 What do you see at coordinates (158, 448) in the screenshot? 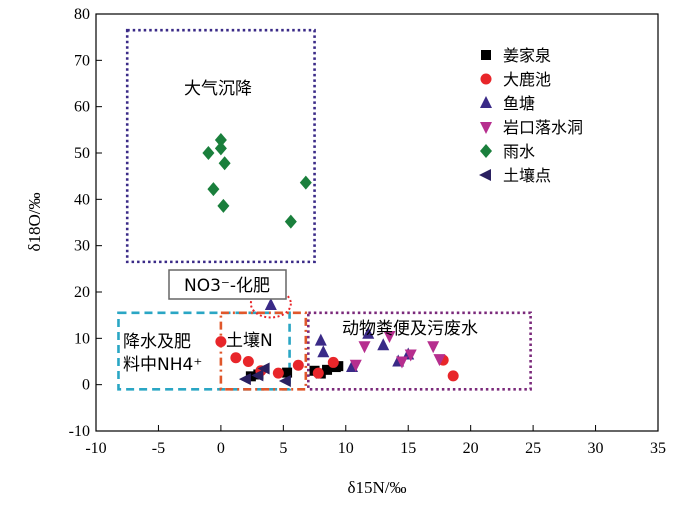
I see `x-tick-label: -5` at bounding box center [158, 448].